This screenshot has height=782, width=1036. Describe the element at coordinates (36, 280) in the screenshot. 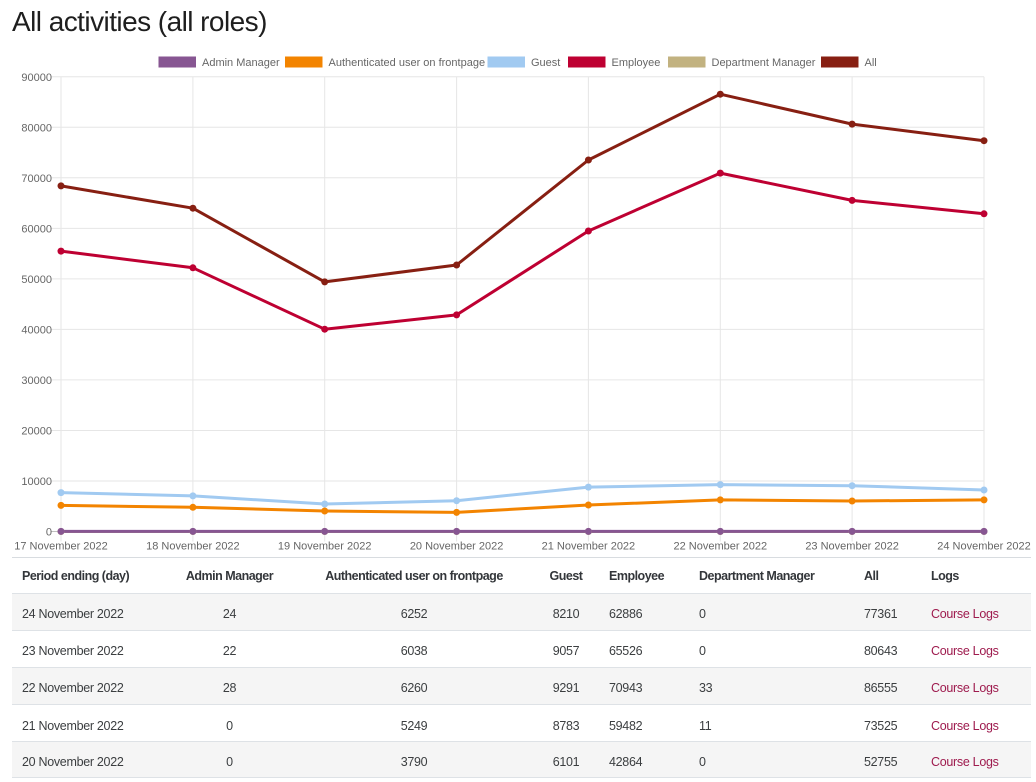

I see `svg-text: 50000` at that location.